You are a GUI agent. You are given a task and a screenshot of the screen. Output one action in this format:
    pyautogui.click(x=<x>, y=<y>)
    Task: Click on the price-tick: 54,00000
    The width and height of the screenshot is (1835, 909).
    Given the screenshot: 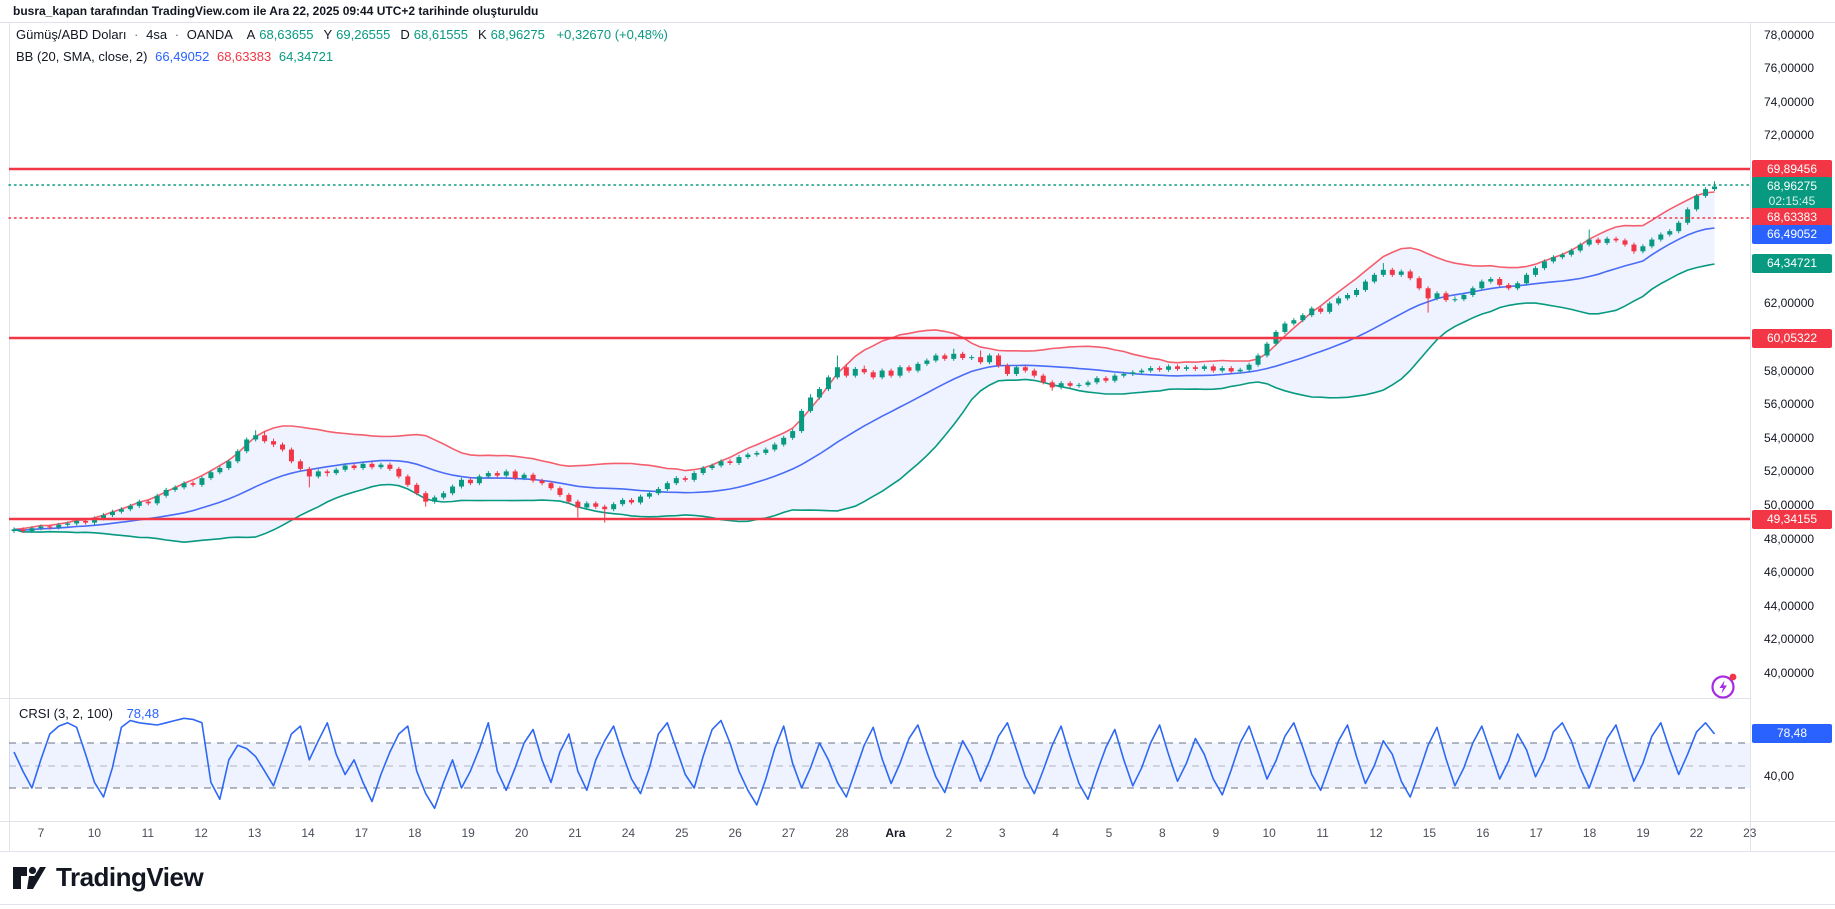 What is the action you would take?
    pyautogui.click(x=1789, y=437)
    